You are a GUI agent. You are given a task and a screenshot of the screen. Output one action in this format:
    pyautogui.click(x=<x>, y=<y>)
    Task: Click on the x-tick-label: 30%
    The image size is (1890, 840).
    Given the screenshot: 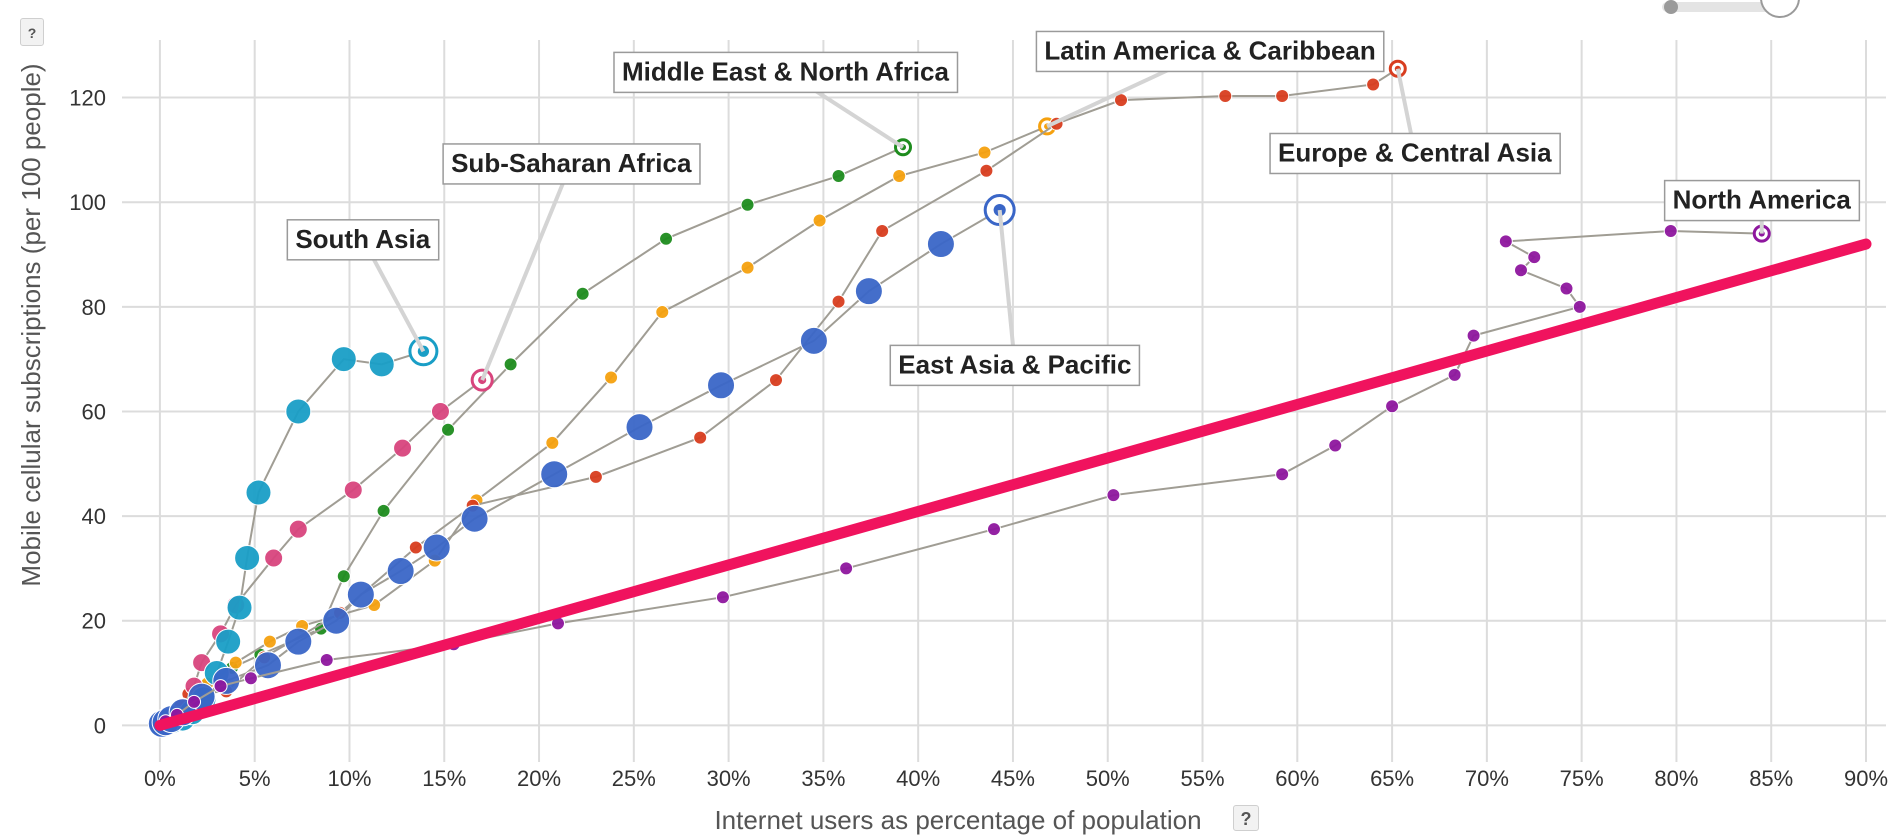 What is the action you would take?
    pyautogui.click(x=729, y=778)
    